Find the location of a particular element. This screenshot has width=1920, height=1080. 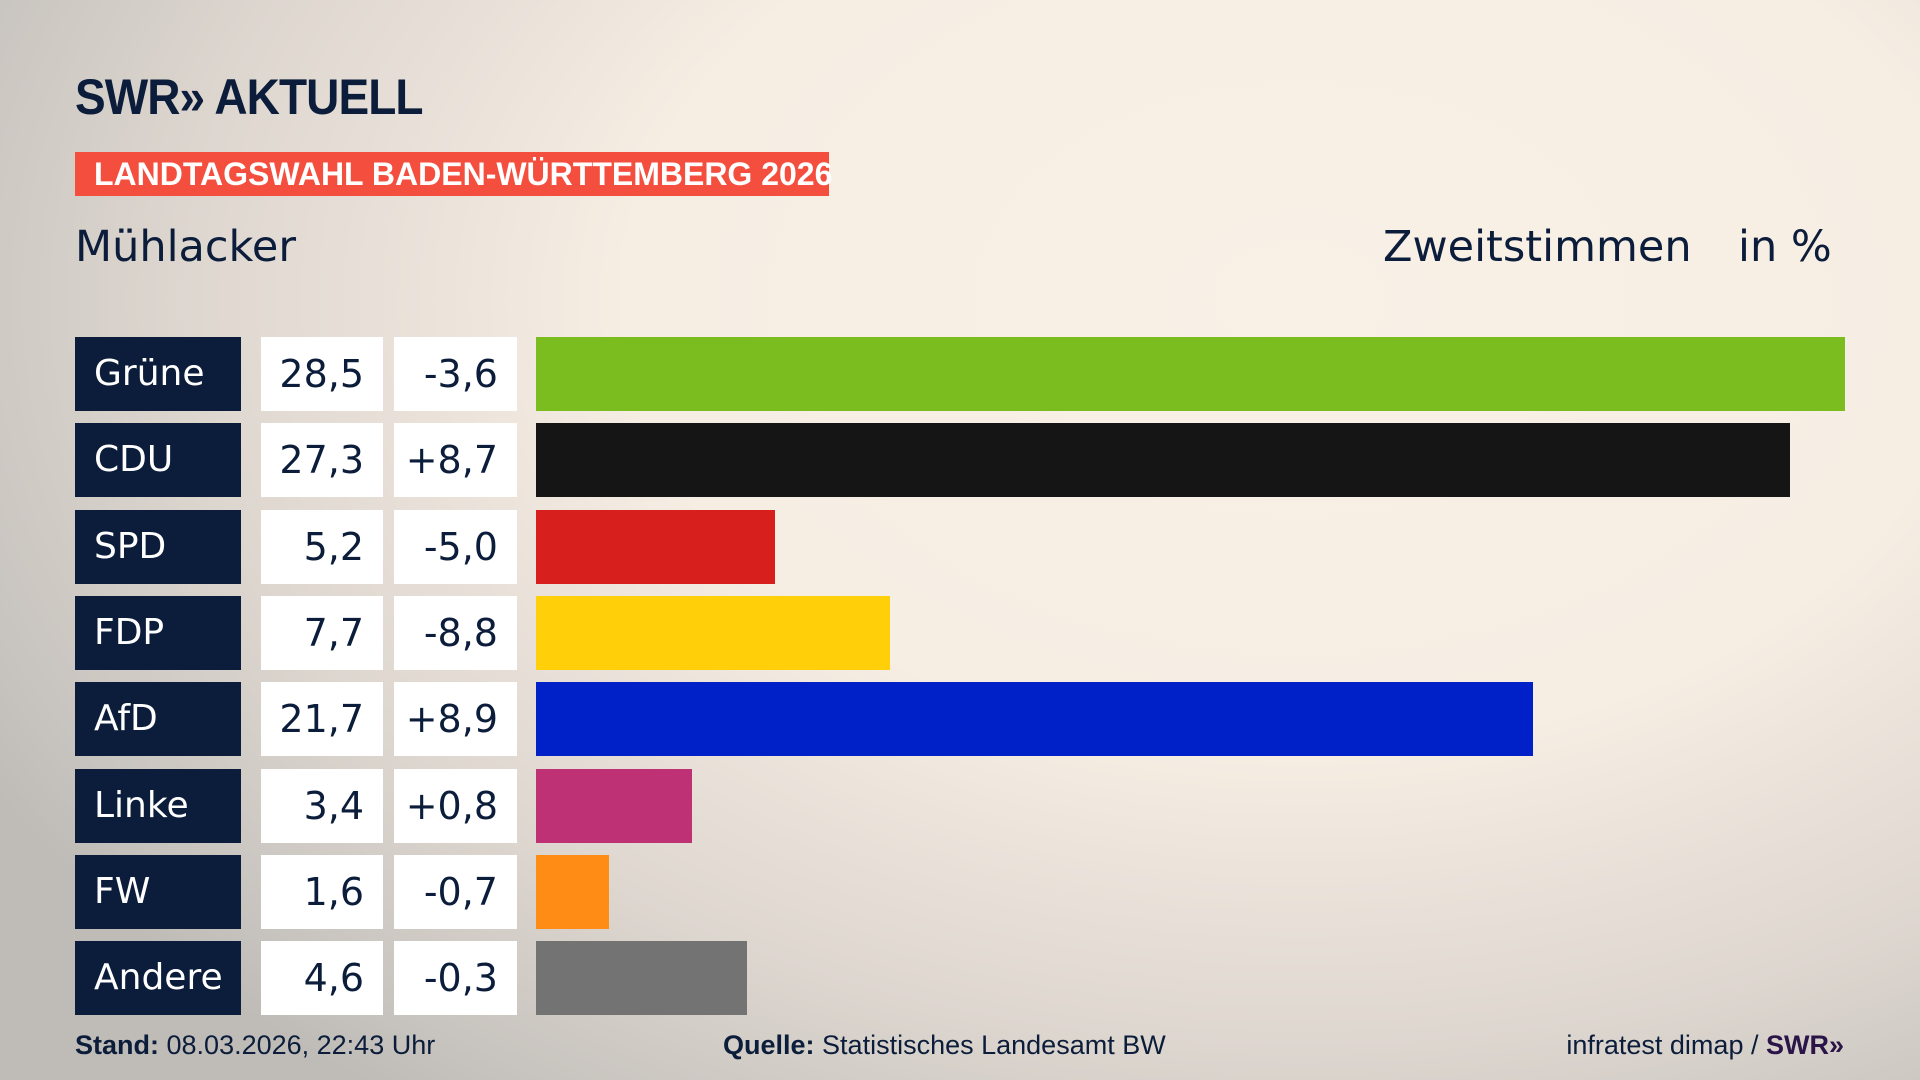

bar-row: FW 1,6 -0,7 is located at coordinates (960, 891).